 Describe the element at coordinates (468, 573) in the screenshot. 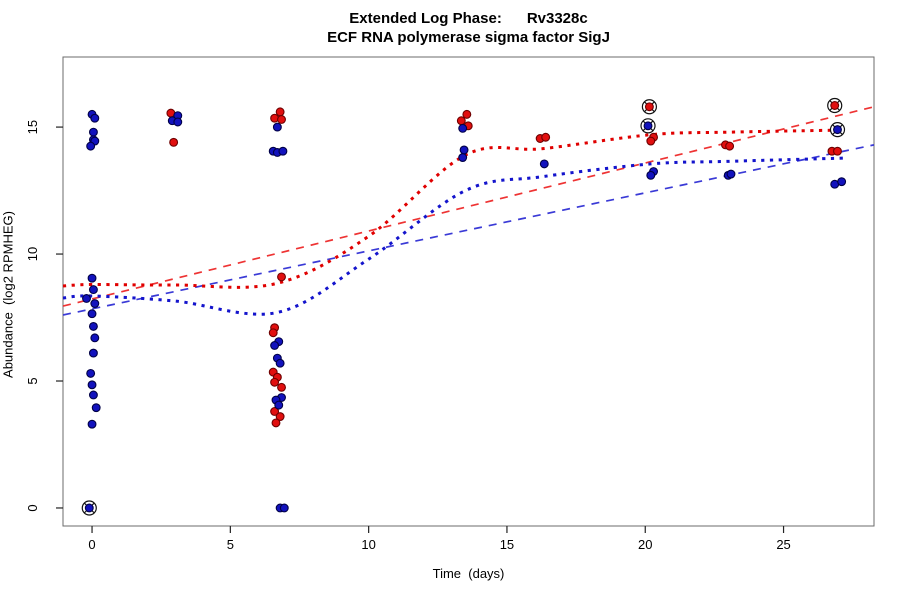

I see `x-axis-title: Time (days)` at that location.